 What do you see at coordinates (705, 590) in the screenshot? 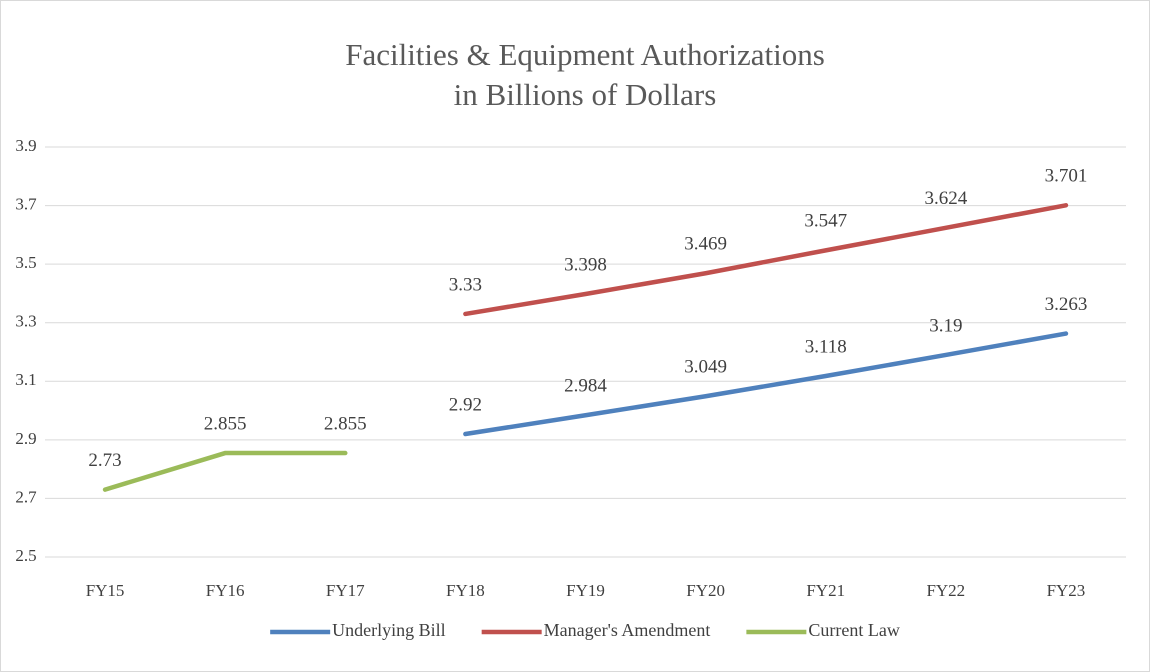
I see `x-tick-label: FY20` at bounding box center [705, 590].